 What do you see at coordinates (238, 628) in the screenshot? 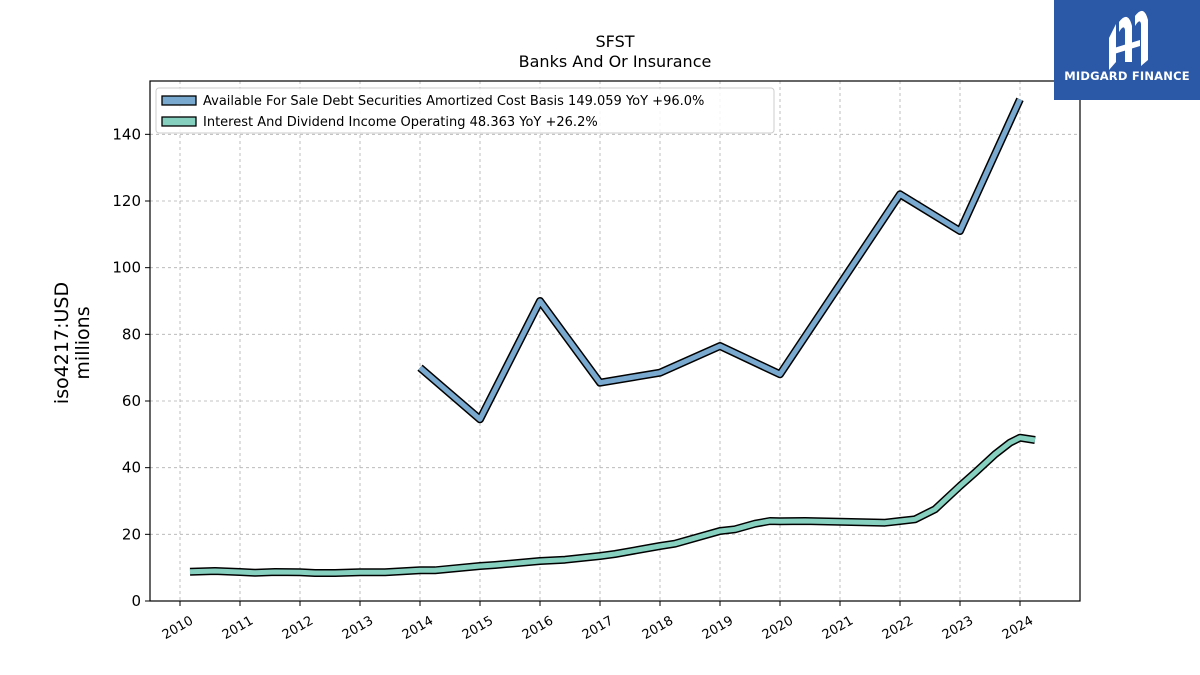
I see `x-tick-label: 2011` at bounding box center [238, 628].